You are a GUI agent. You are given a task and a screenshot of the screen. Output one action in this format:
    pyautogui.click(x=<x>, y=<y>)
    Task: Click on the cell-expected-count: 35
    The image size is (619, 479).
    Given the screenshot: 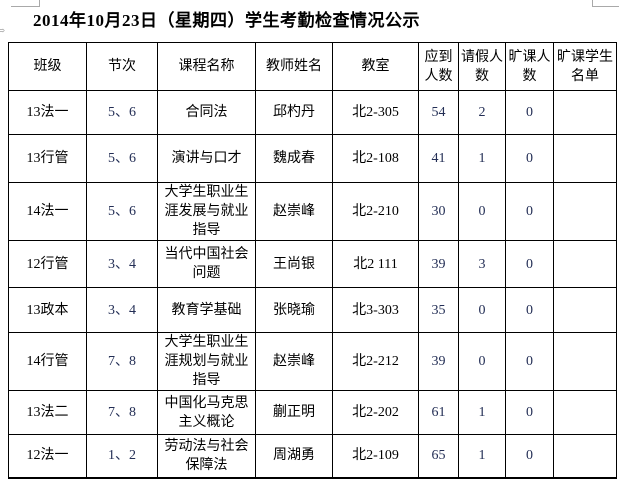 What is the action you would take?
    pyautogui.click(x=438, y=310)
    